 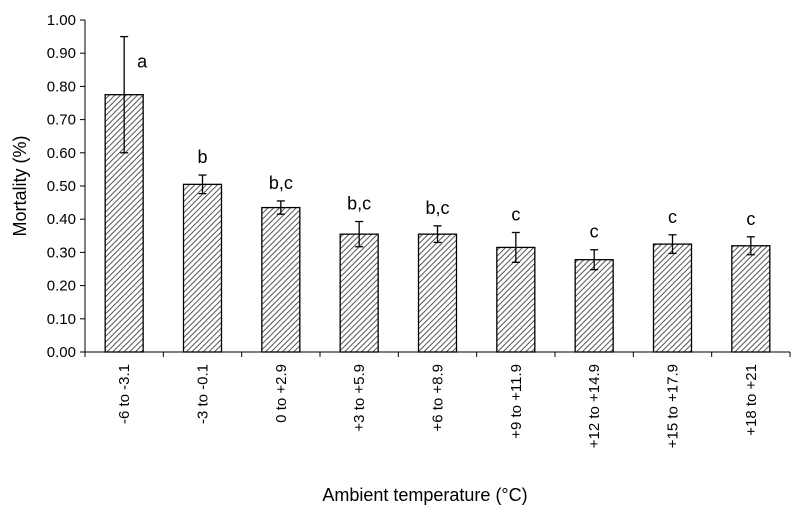 What do you see at coordinates (751, 400) in the screenshot?
I see `x-tick-label: +18 to +21` at bounding box center [751, 400].